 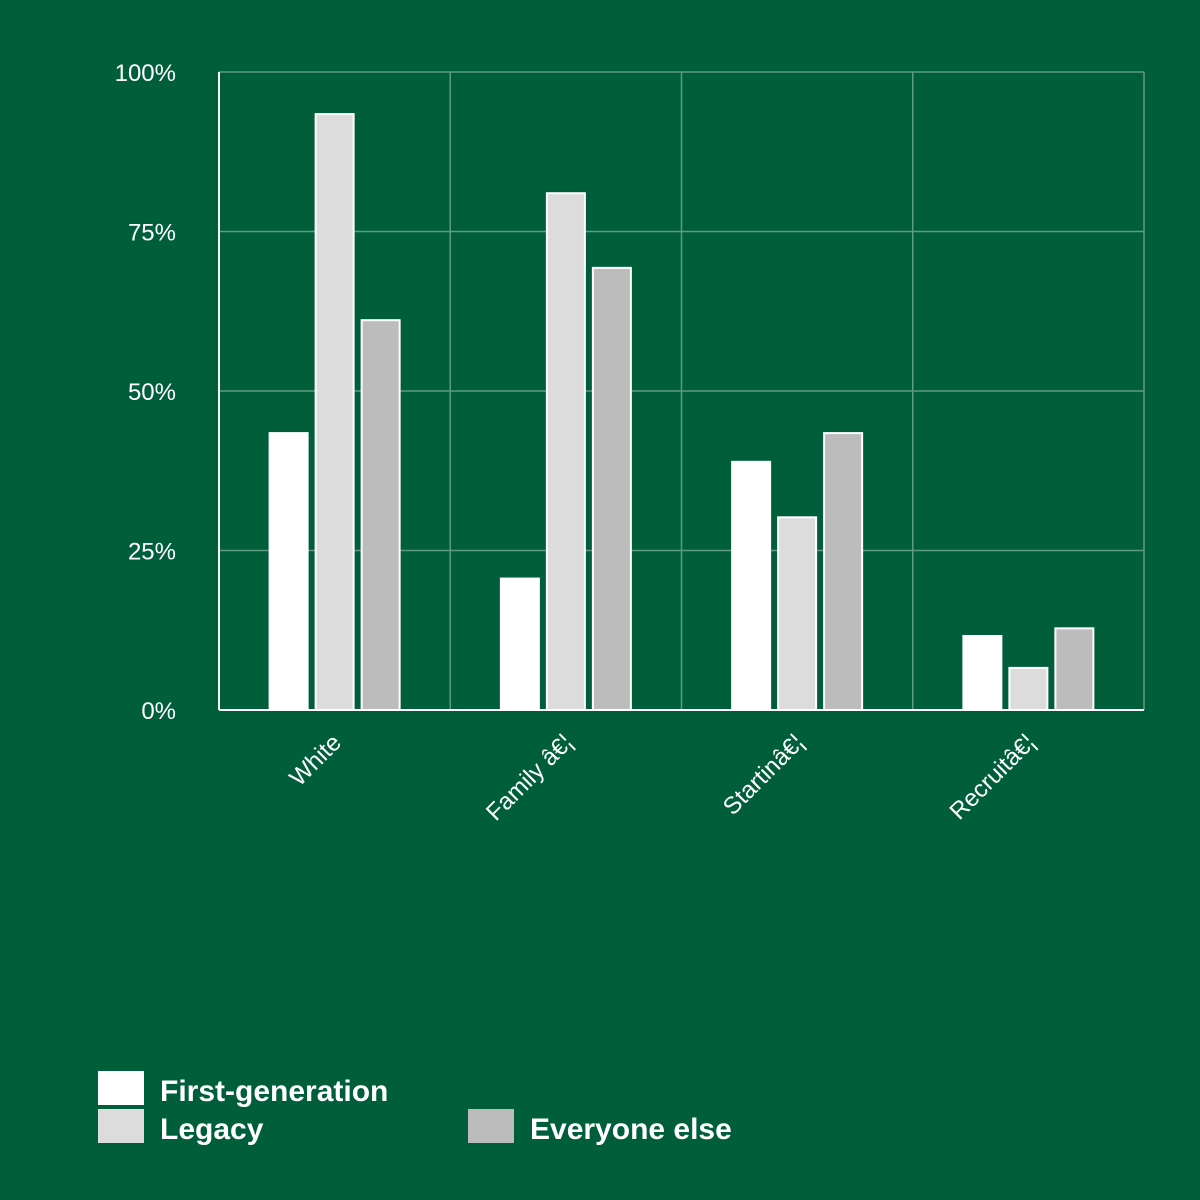 What do you see at coordinates (529, 777) in the screenshot?
I see `x-tick-label: Family â€¦` at bounding box center [529, 777].